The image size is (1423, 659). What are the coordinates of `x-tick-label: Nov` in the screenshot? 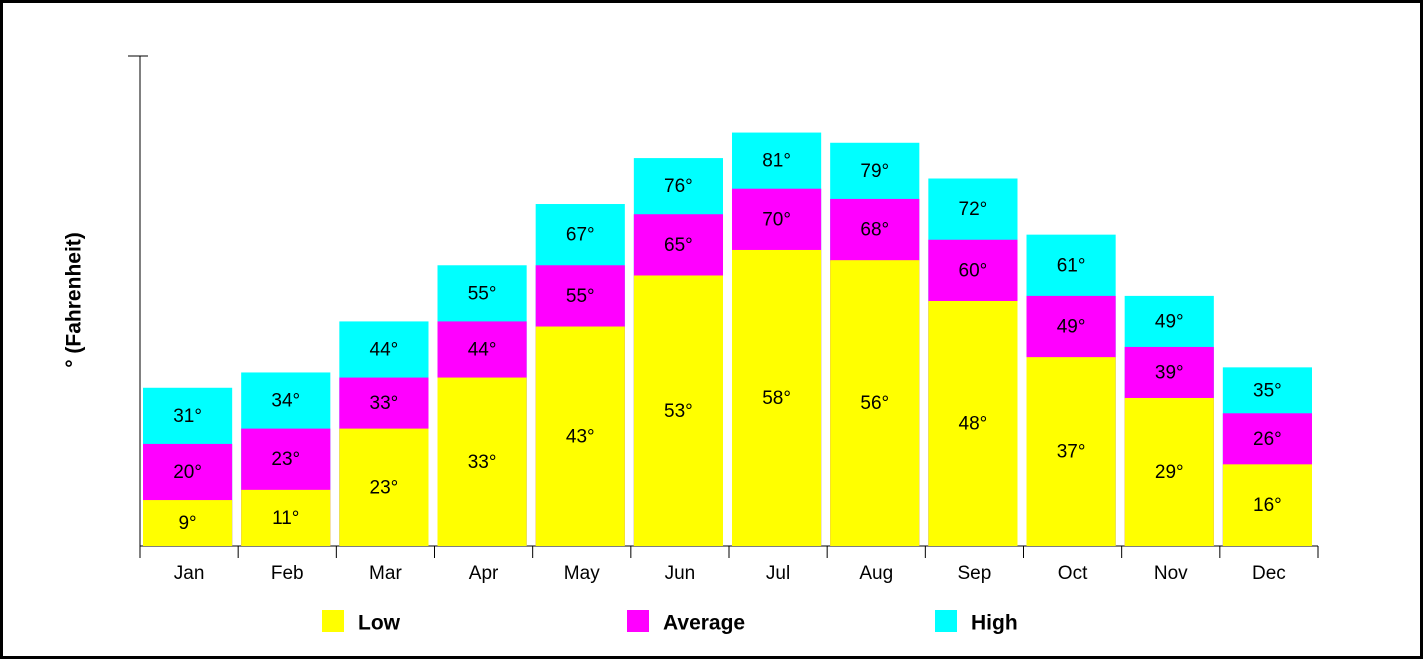 It's located at (1171, 573).